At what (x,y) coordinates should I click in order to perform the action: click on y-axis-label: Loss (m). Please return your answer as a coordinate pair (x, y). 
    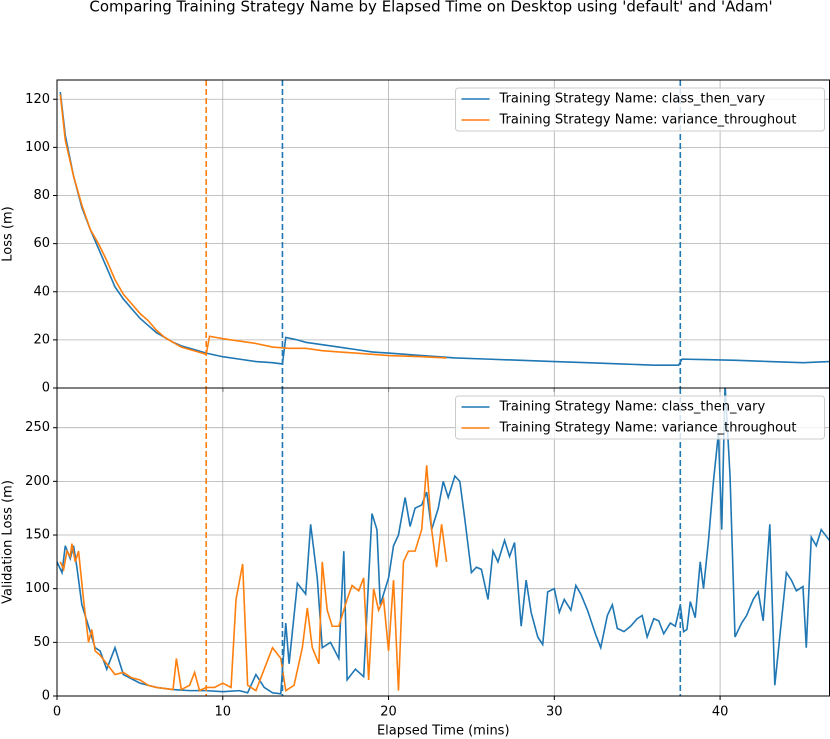
    Looking at the image, I should click on (8, 233).